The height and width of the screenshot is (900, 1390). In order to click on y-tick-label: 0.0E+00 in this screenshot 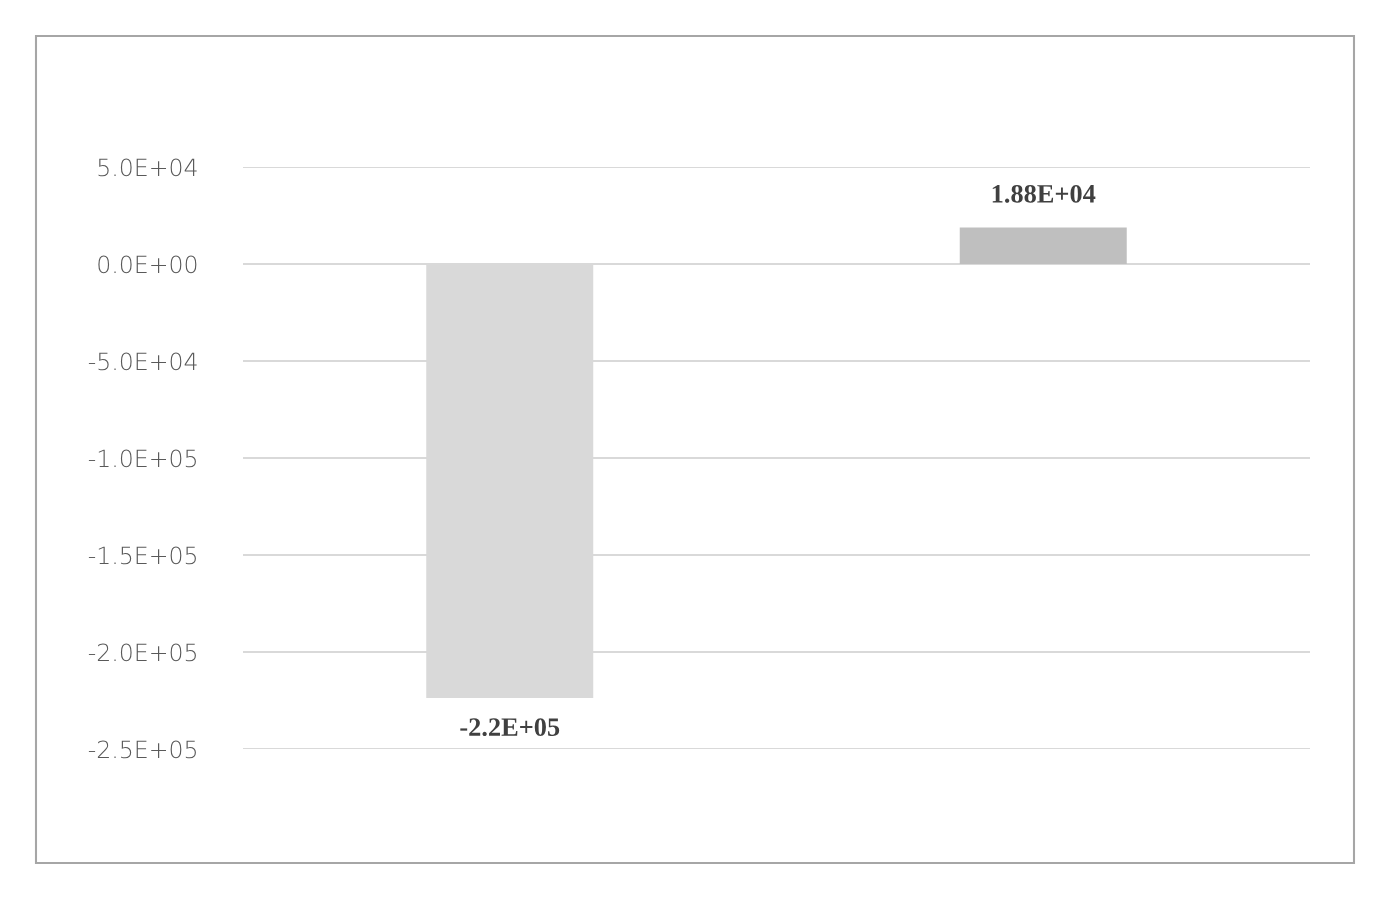, I will do `click(147, 264)`.